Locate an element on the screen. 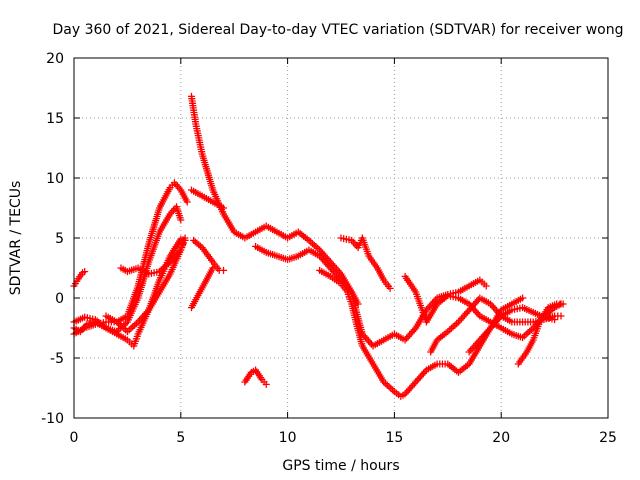 This screenshot has width=640, height=480. y-tick-label: 10 is located at coordinates (55, 179).